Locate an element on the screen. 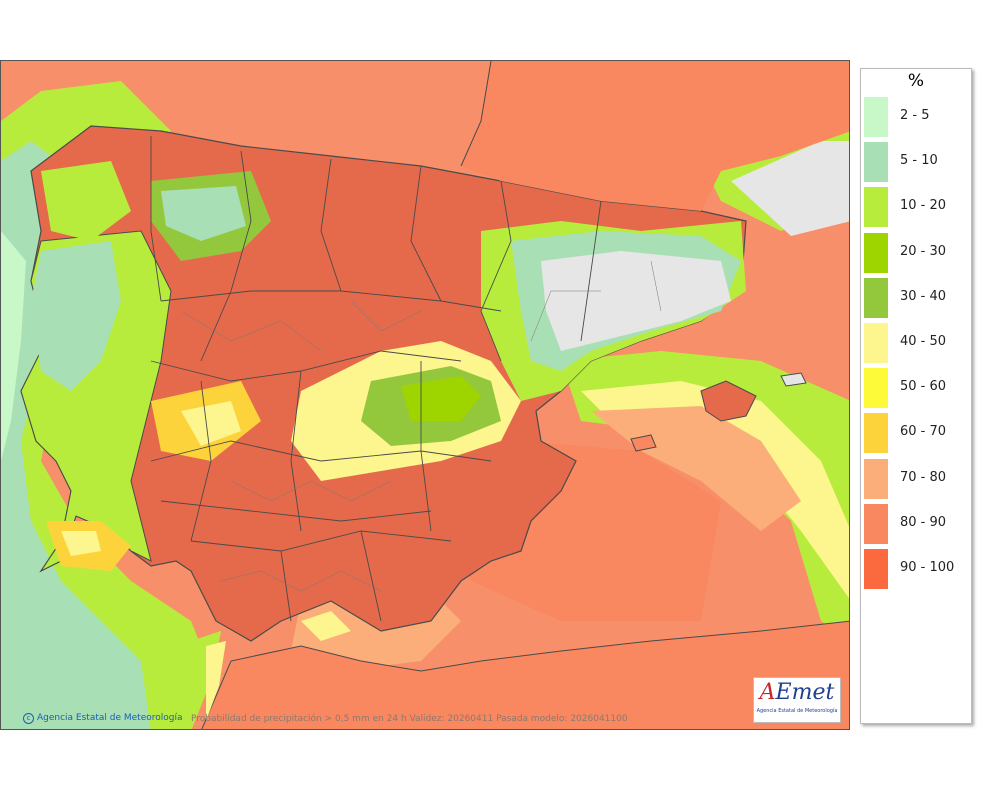  legend-label: 60 - 70 is located at coordinates (923, 432).